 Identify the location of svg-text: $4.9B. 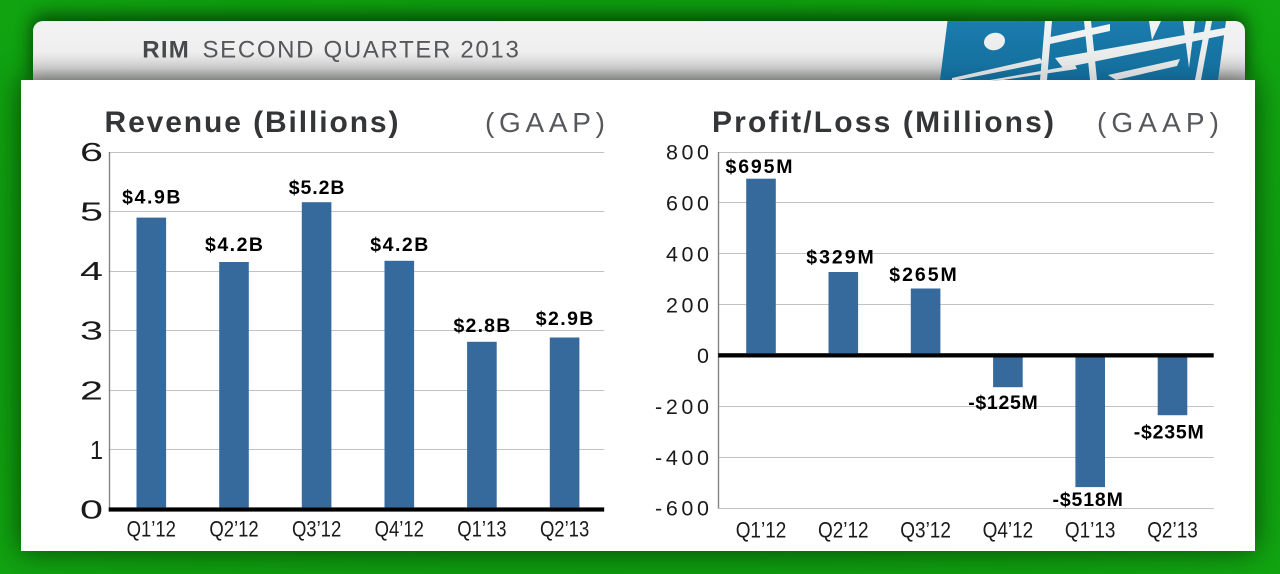
(151, 198).